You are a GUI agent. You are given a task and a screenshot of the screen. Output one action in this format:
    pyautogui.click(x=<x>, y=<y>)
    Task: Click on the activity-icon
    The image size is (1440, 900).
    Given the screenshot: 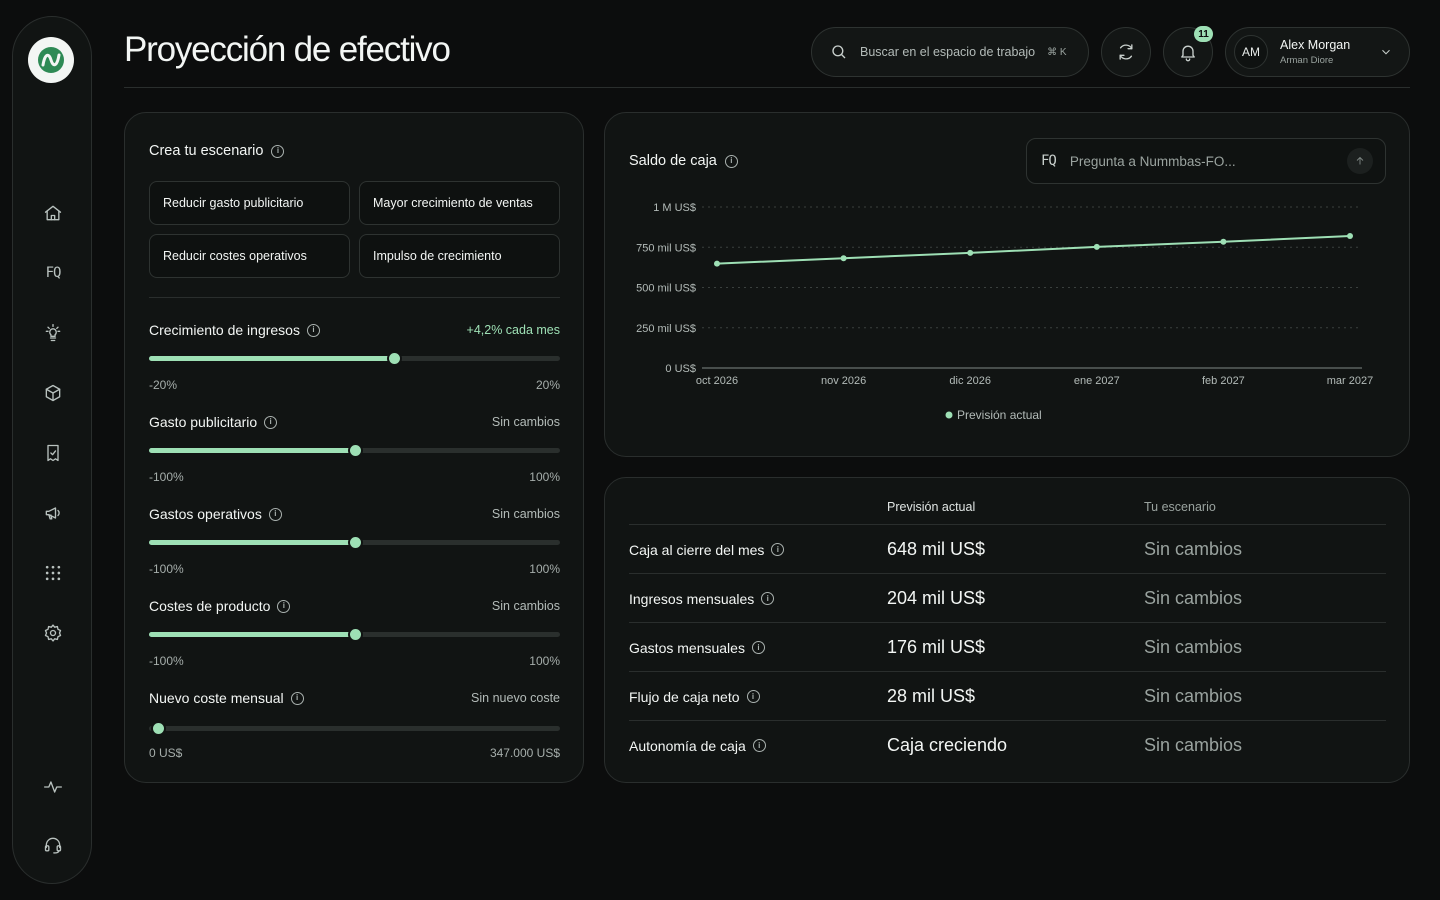 What is the action you would take?
    pyautogui.click(x=53, y=787)
    